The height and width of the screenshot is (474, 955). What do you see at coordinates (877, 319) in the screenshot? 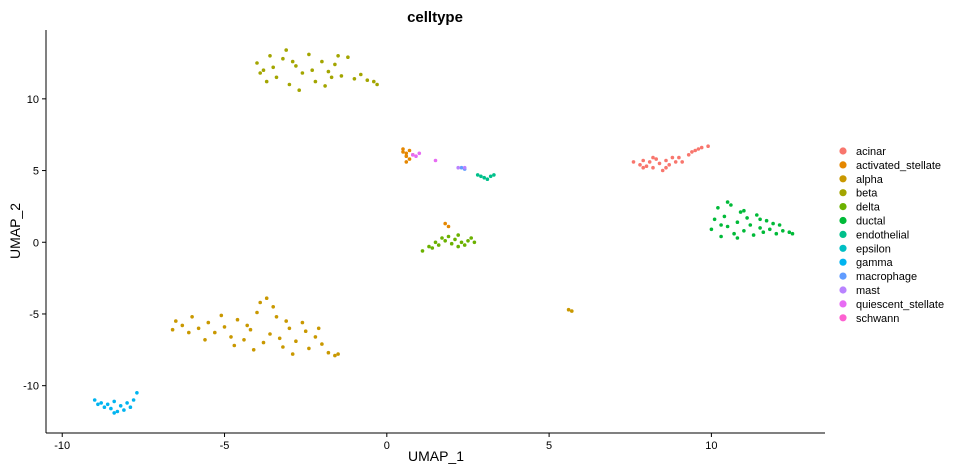
I see `legend-label-schwann: schwann` at bounding box center [877, 319].